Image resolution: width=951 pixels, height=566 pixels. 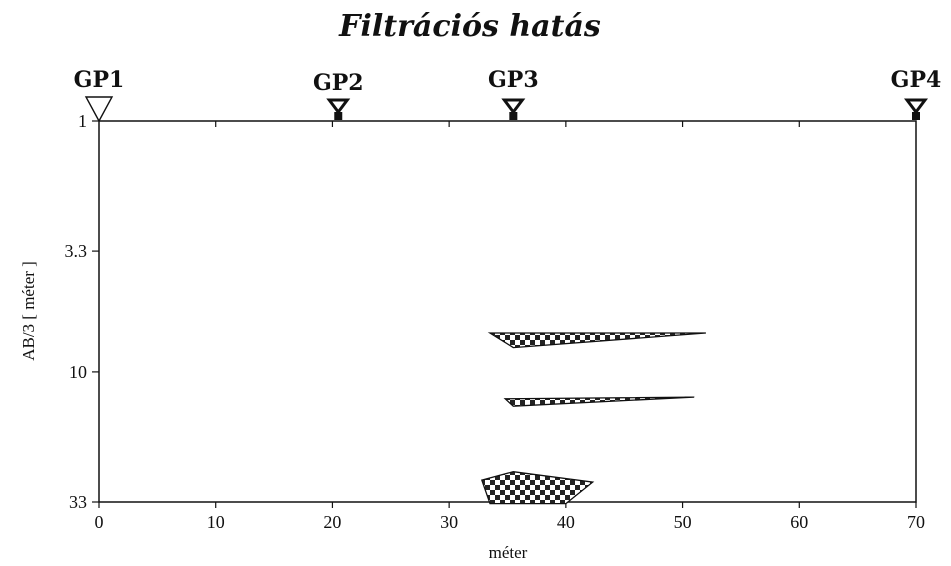 What do you see at coordinates (338, 83) in the screenshot?
I see `station-label: GP2` at bounding box center [338, 83].